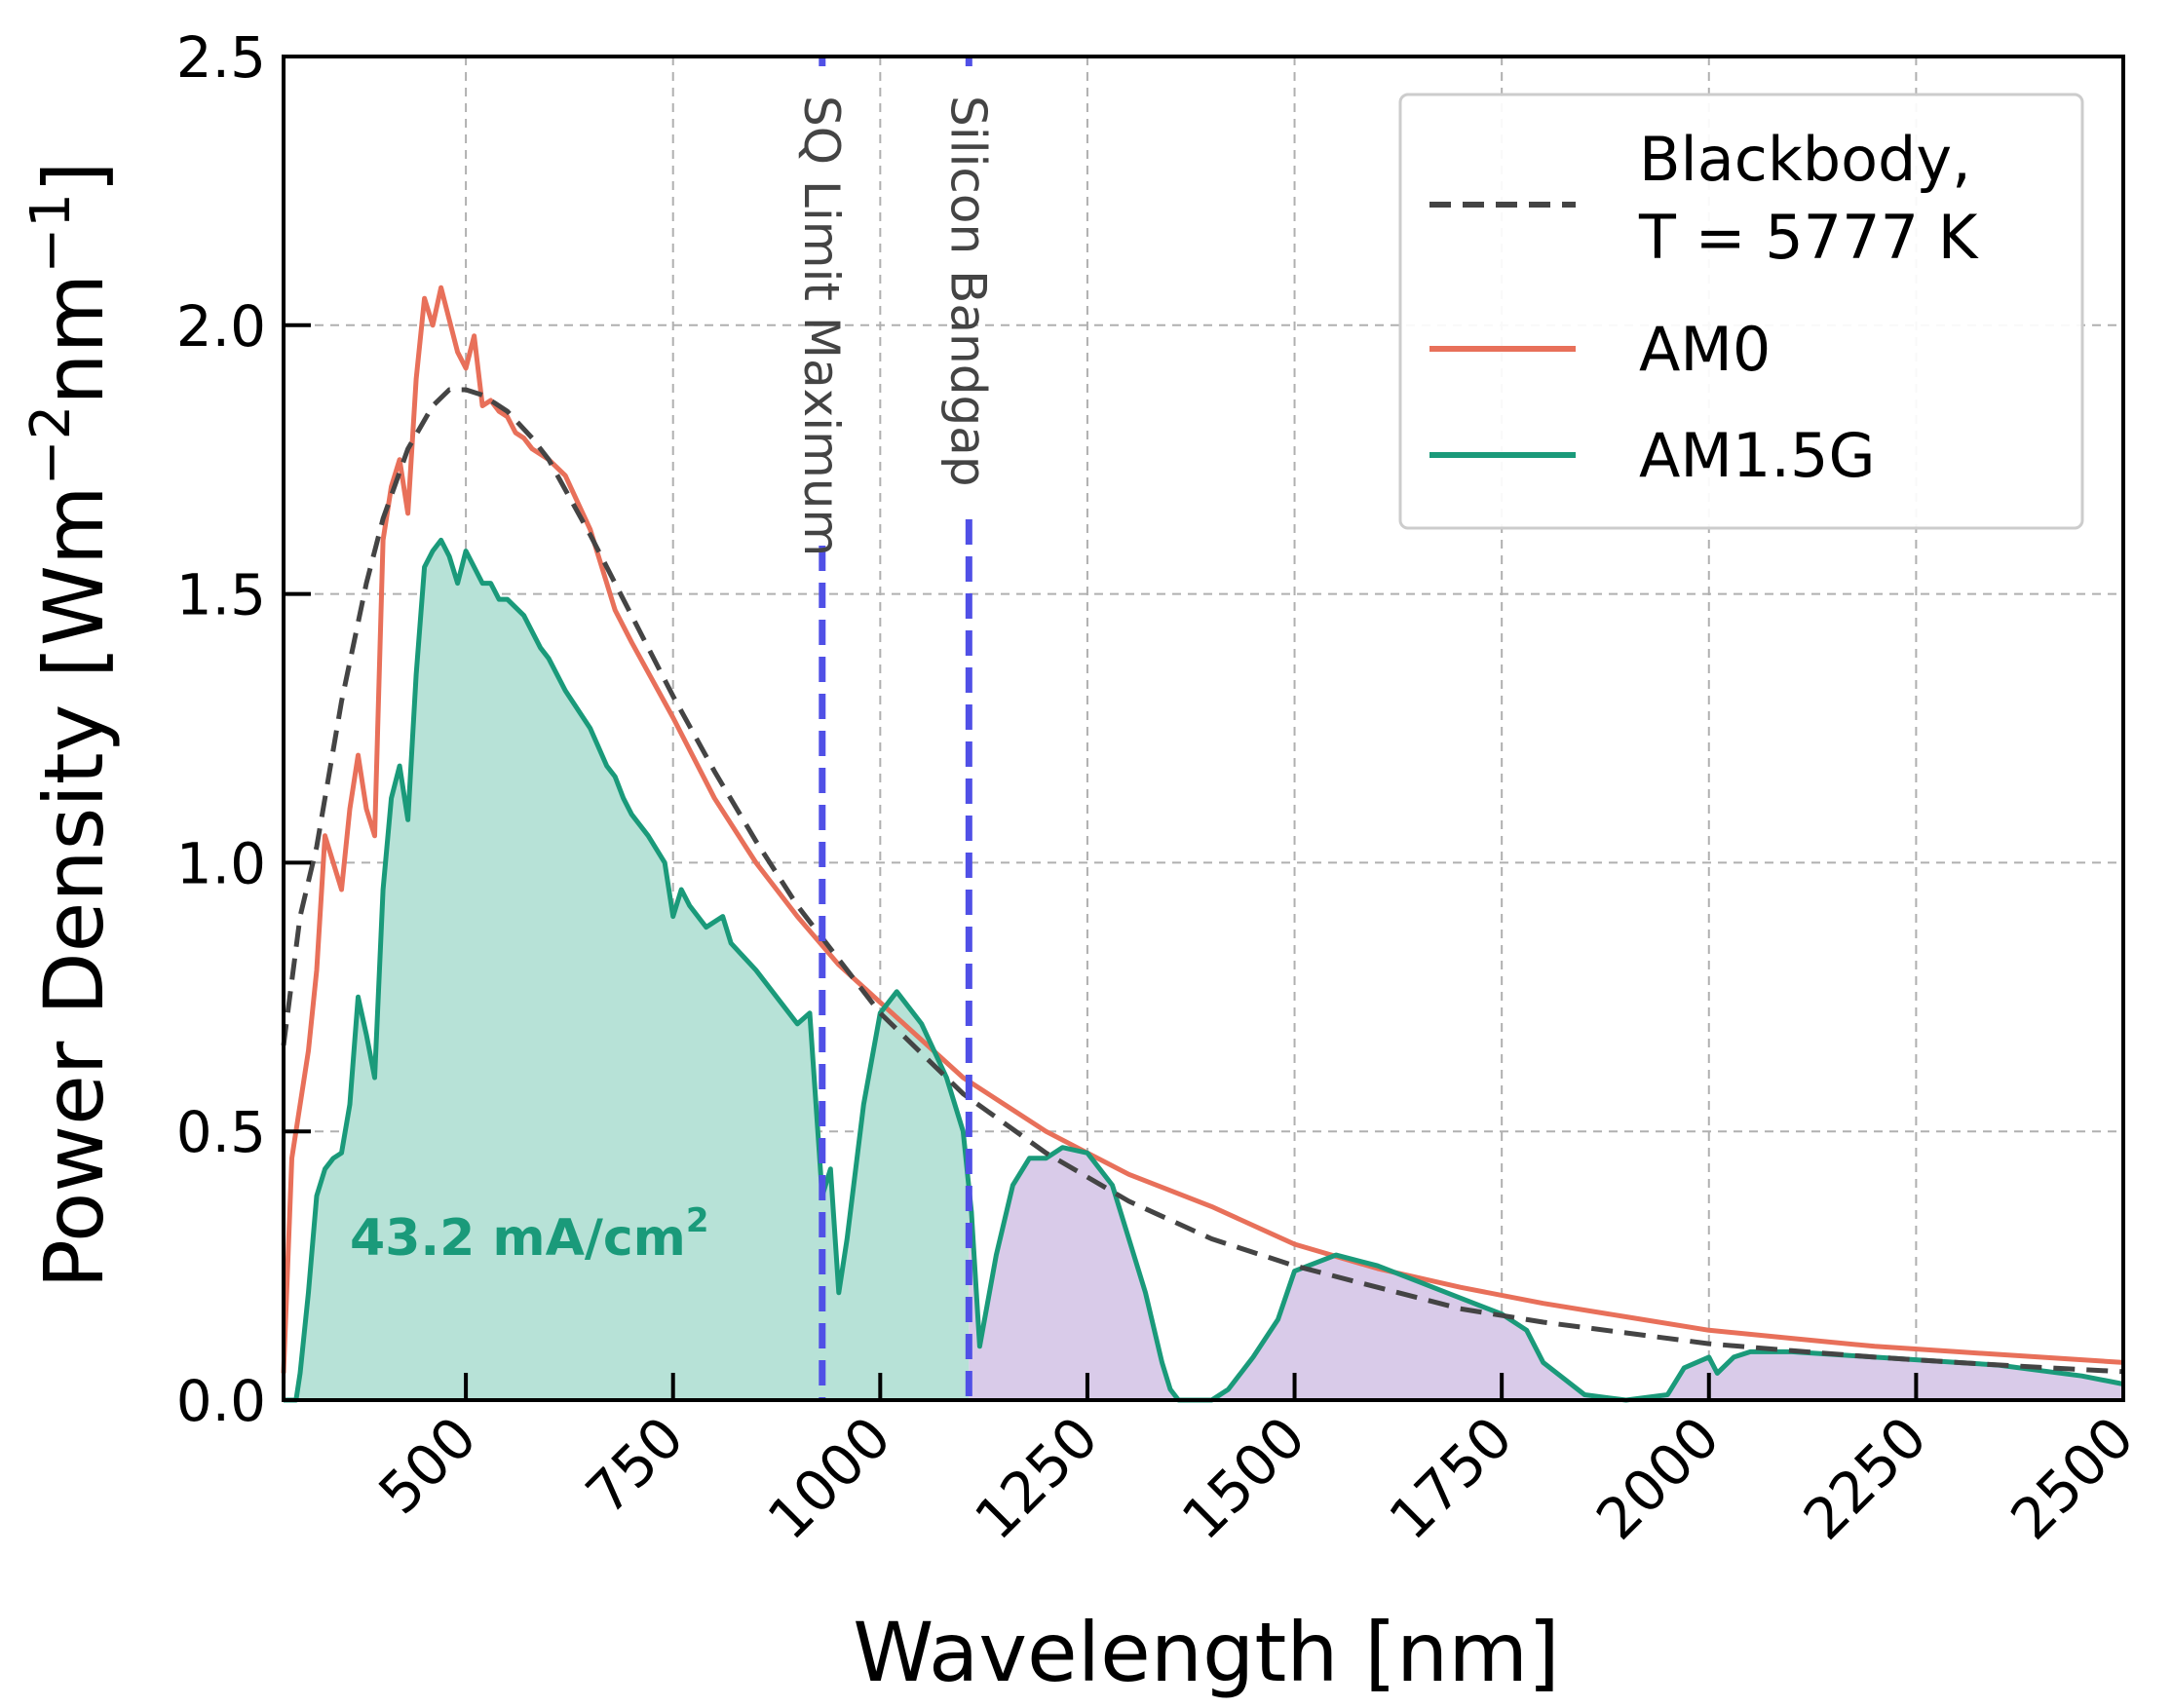  Describe the element at coordinates (51, 234) in the screenshot. I see `y-axis-label-sup2: −1` at that location.